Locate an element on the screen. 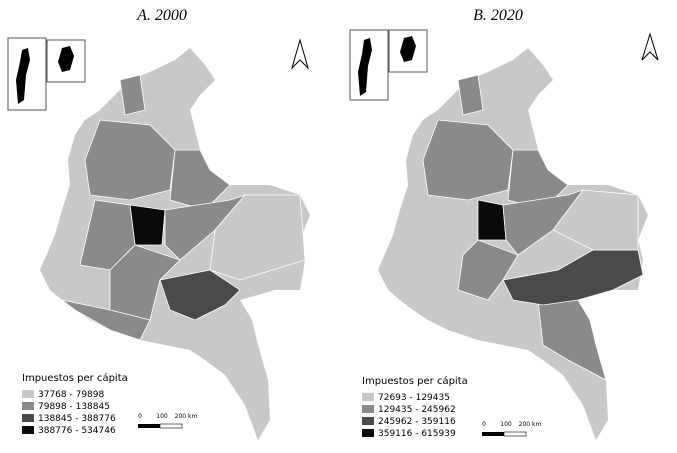 The image size is (677, 453). legend-item: 79898 - 138845 is located at coordinates (74, 407).